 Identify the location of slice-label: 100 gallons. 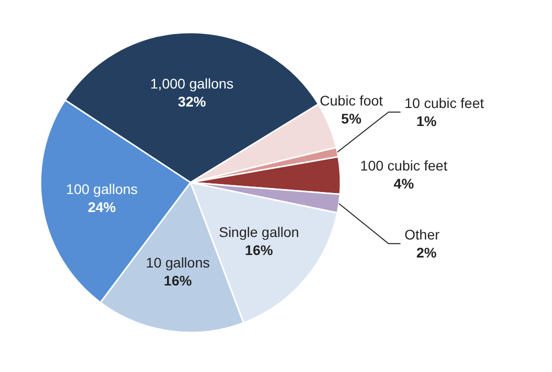
(102, 188).